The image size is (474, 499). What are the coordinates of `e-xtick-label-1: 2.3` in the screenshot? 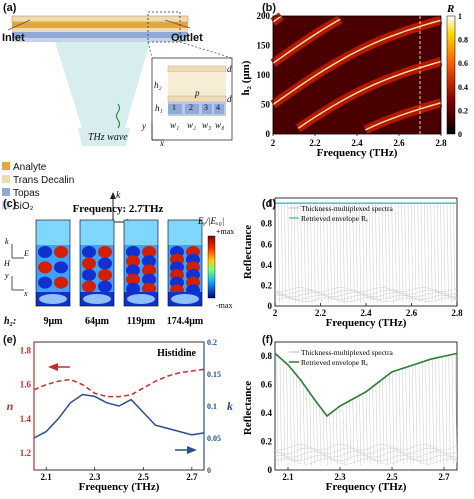 It's located at (95, 477).